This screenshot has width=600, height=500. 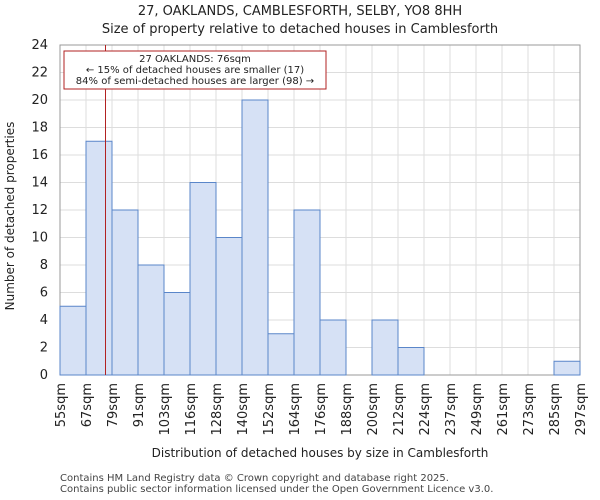 I want to click on x-tick-label: 140sqm, so click(x=243, y=409).